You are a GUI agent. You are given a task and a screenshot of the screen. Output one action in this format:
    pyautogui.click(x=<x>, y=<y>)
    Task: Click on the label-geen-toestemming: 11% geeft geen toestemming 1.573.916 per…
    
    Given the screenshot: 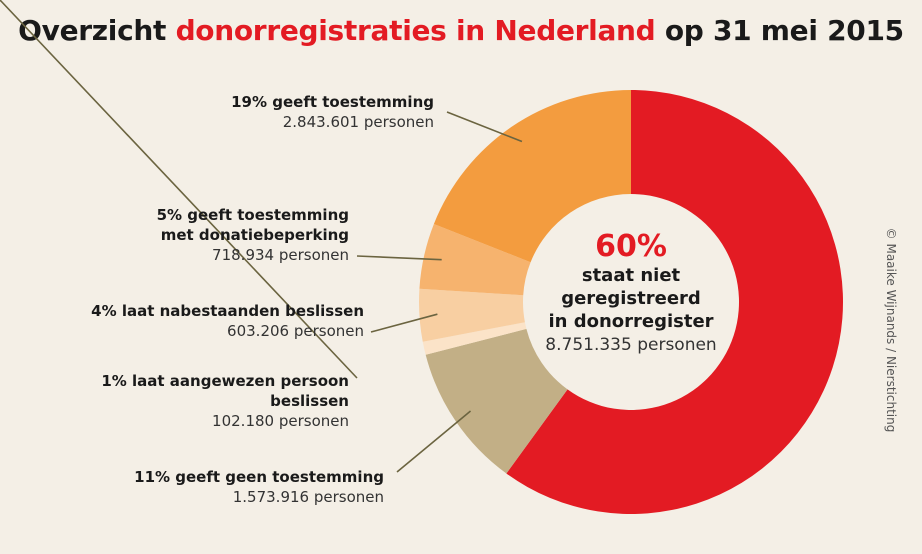 What is the action you would take?
    pyautogui.click(x=259, y=487)
    